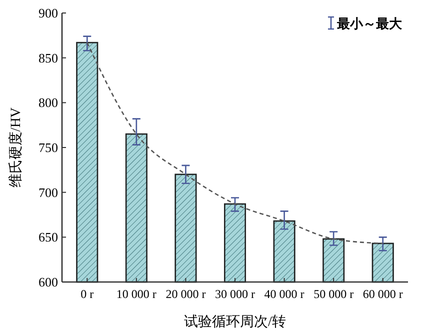 The height and width of the screenshot is (334, 431). I want to click on x-axis-title: 试验循环周次/转, so click(235, 322).